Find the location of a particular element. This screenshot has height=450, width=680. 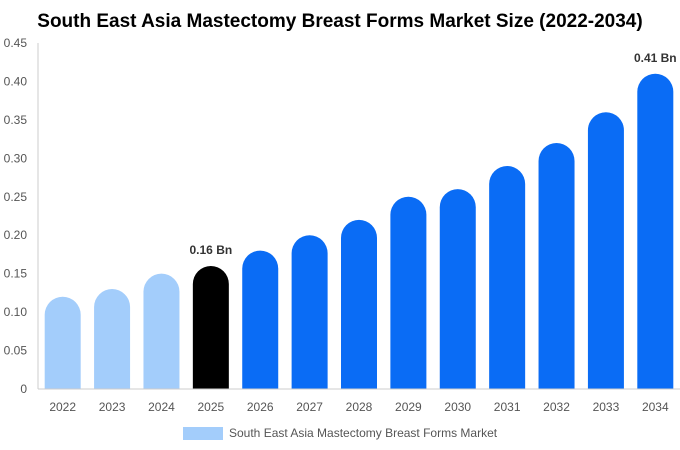

y-tick-label: 0.10 is located at coordinates (16, 312).